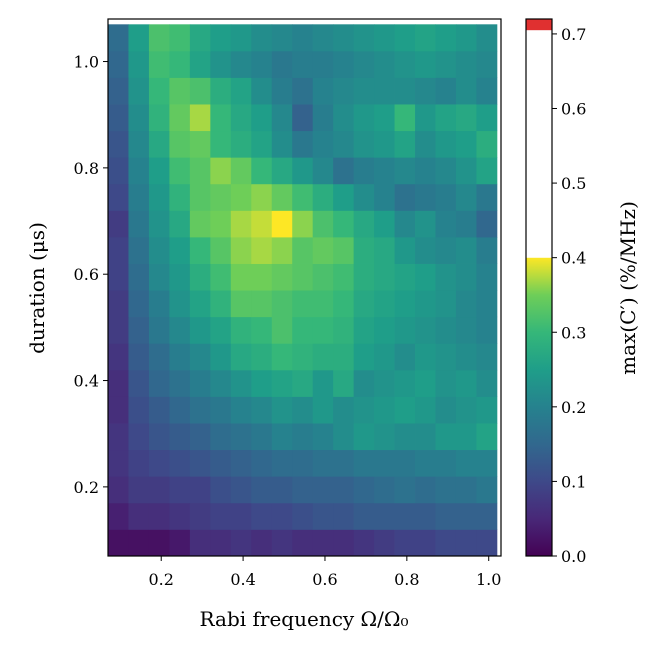 The image size is (661, 655). I want to click on x-tick-label: 0.8, so click(406, 579).